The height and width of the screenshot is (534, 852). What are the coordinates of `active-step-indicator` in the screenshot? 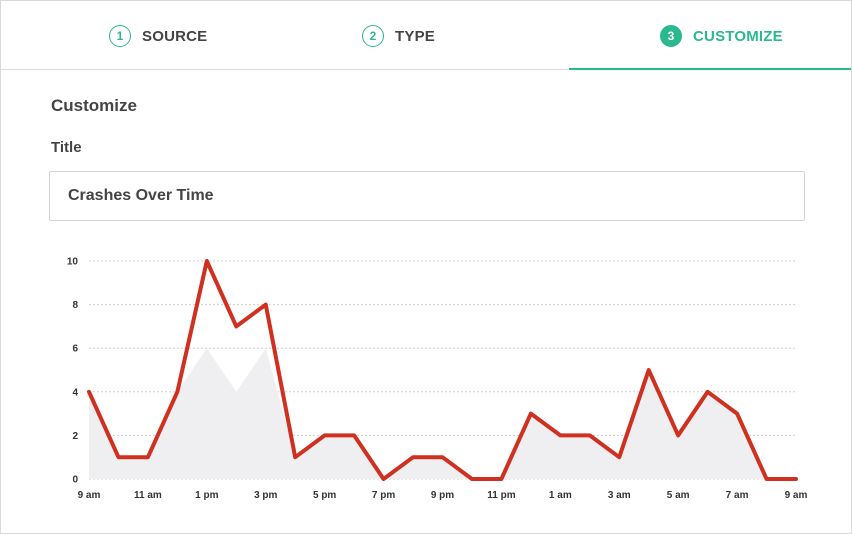 It's located at (710, 69).